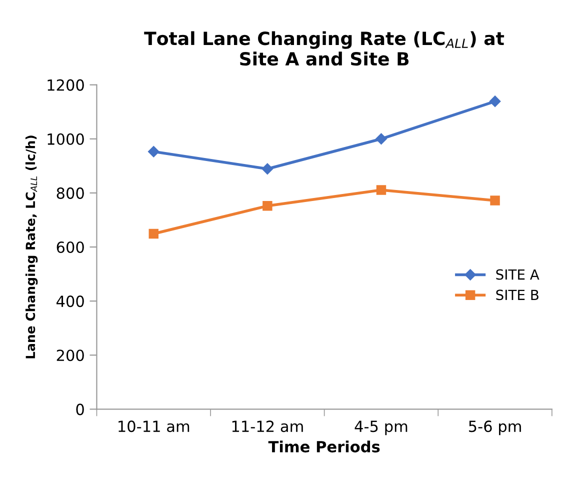 Image resolution: width=569 pixels, height=499 pixels. What do you see at coordinates (324, 48) in the screenshot?
I see `chart-title: Total Lane Changing Rate (LC$_{ALL}$) at Site A and Site B` at bounding box center [324, 48].